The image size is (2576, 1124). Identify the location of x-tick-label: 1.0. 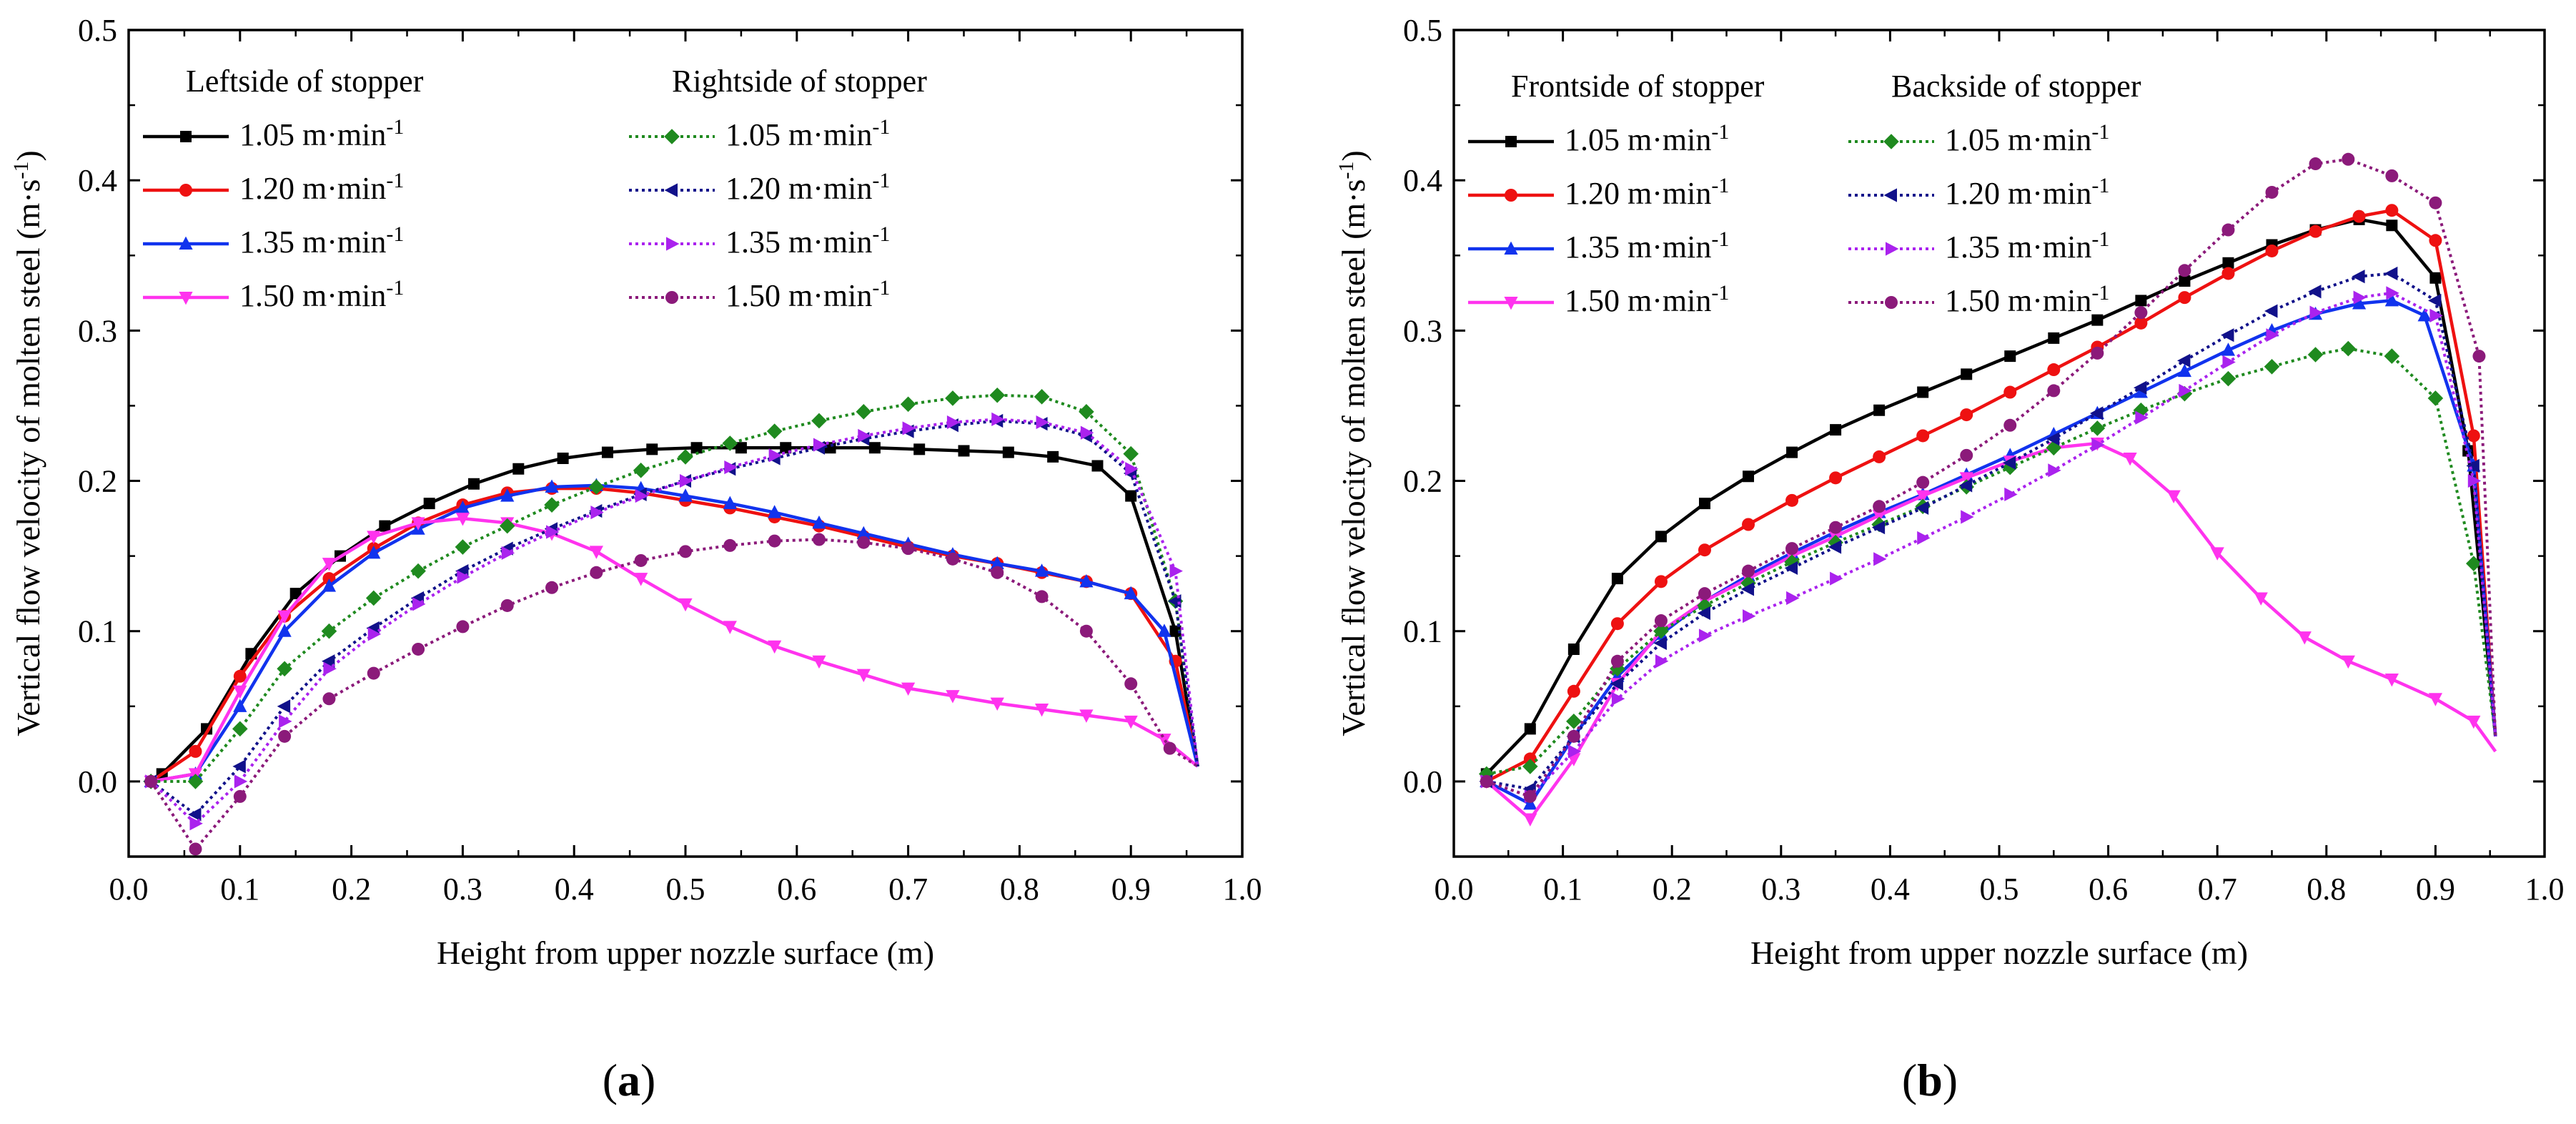
(1243, 890).